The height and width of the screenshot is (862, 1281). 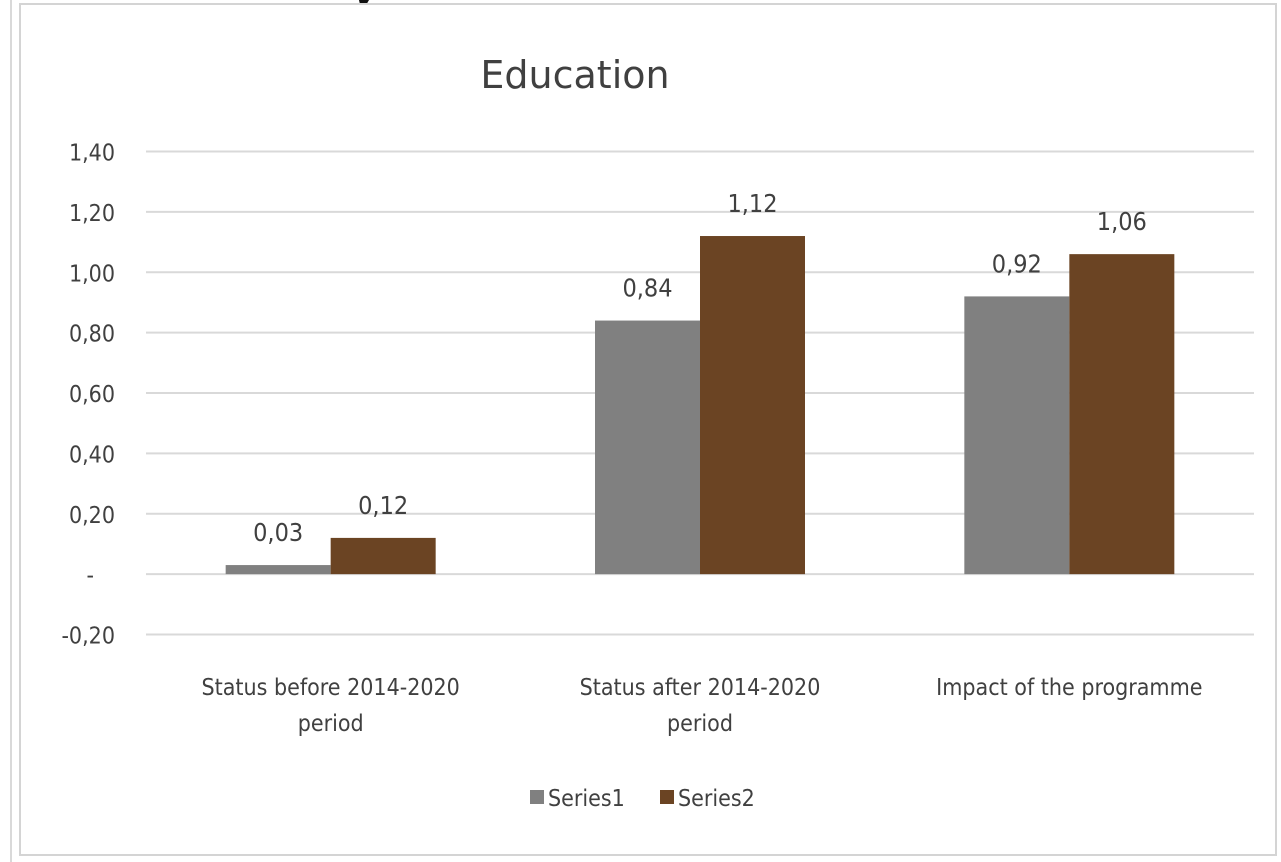 I want to click on y-tick-label: -0,20, so click(x=88, y=637).